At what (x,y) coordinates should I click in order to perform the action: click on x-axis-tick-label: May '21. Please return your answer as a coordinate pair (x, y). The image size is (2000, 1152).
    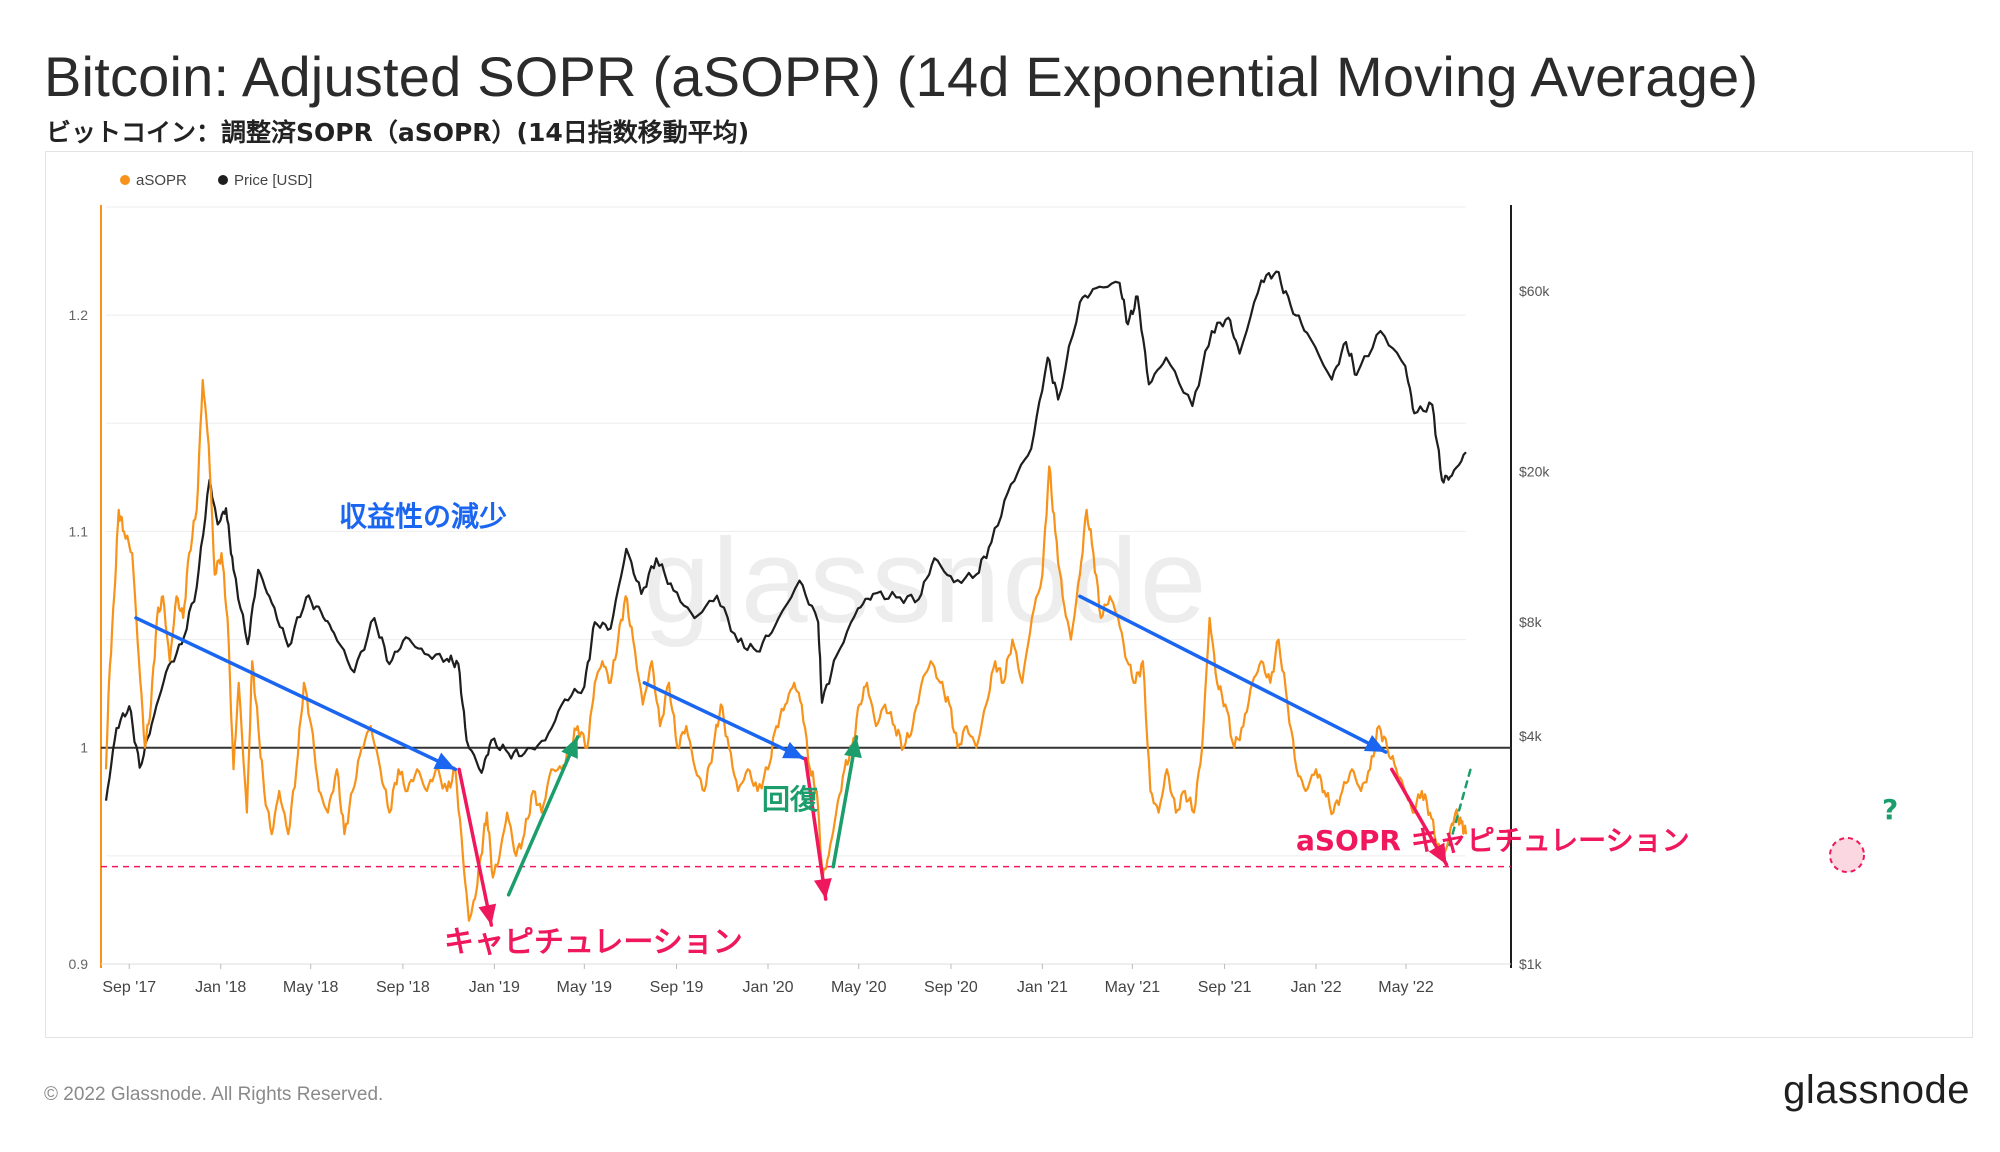
    Looking at the image, I should click on (1133, 987).